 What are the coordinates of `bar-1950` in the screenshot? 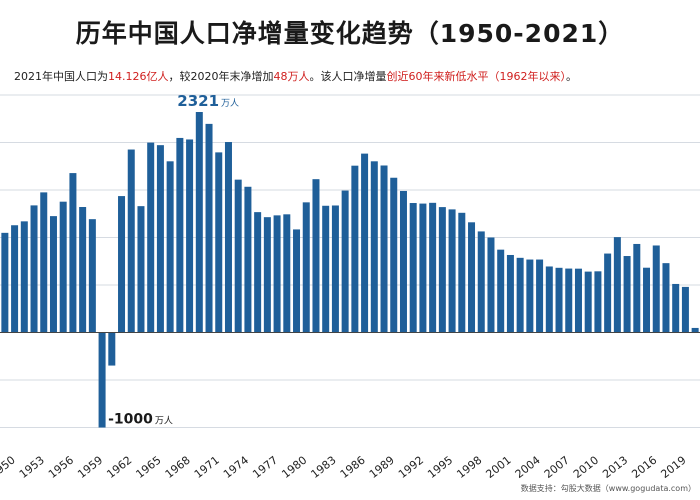 It's located at (5, 282).